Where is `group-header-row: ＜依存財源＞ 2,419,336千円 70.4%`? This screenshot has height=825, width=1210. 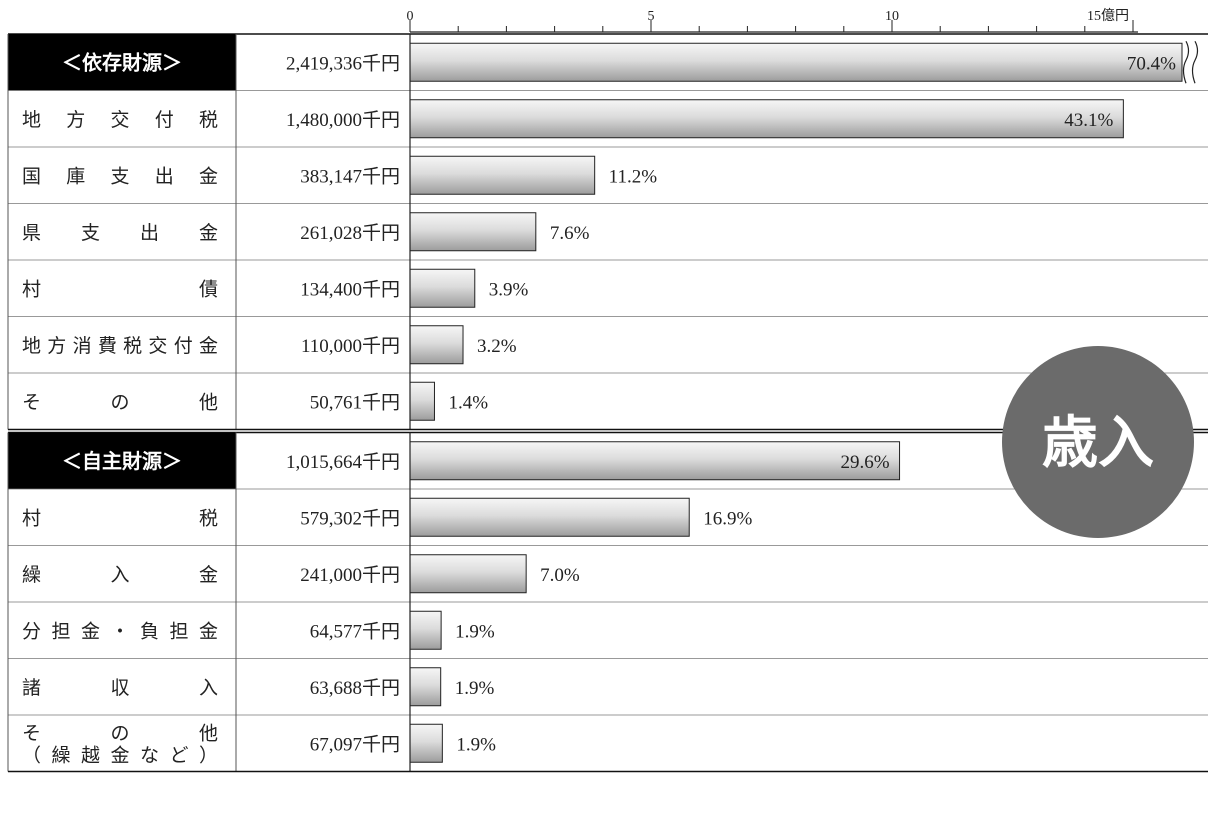
group-header-row: ＜依存財源＞ 2,419,336千円 70.4% is located at coordinates (608, 62).